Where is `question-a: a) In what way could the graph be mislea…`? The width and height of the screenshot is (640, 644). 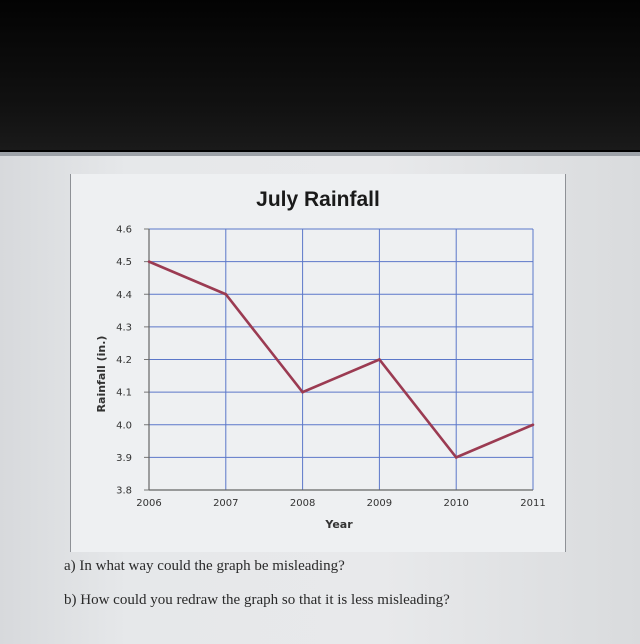
question-a: a) In what way could the graph be mislea… is located at coordinates (204, 566).